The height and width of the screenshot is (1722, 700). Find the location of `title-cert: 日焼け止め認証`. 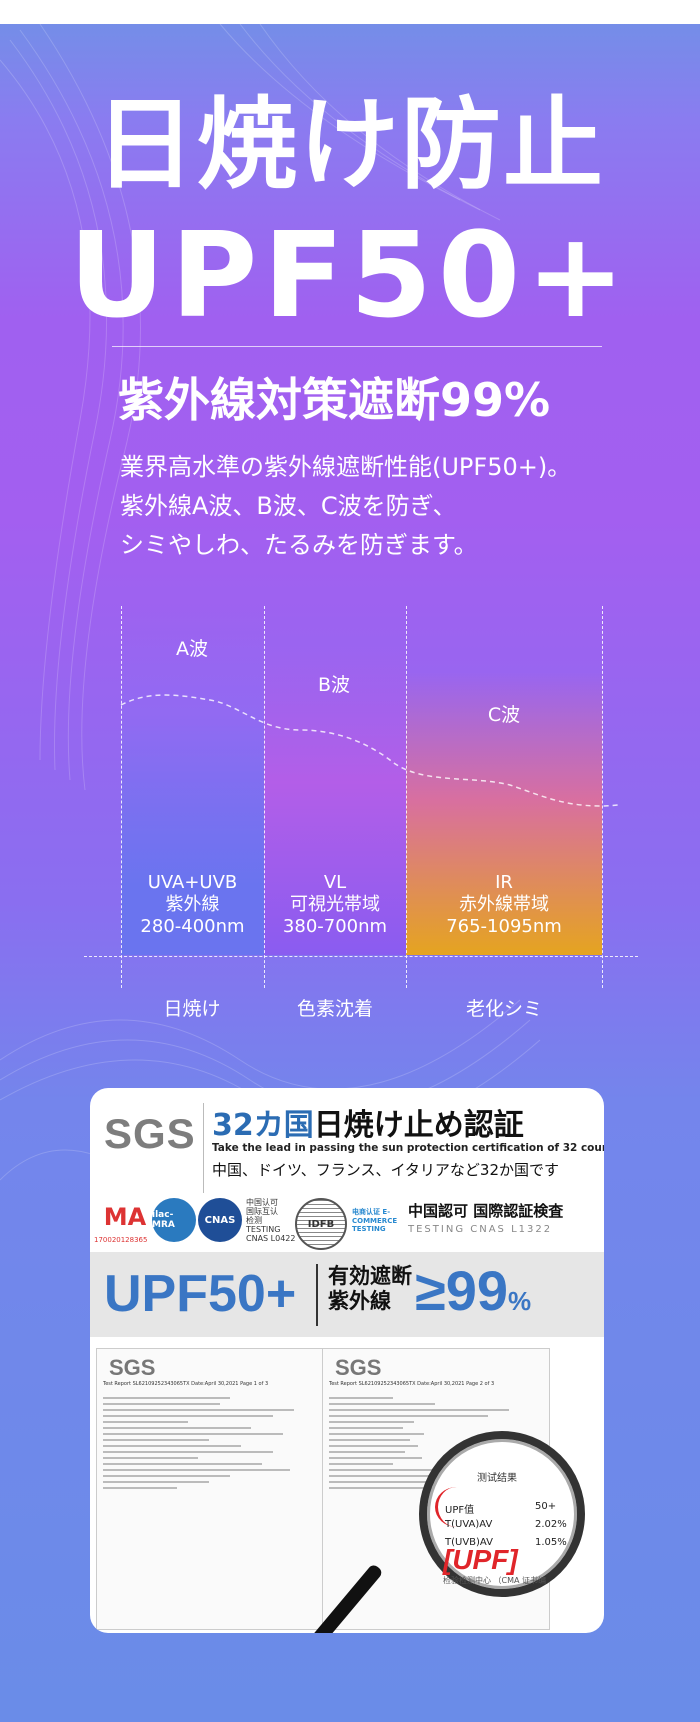

title-cert: 日焼け止め認証 is located at coordinates (418, 1125).